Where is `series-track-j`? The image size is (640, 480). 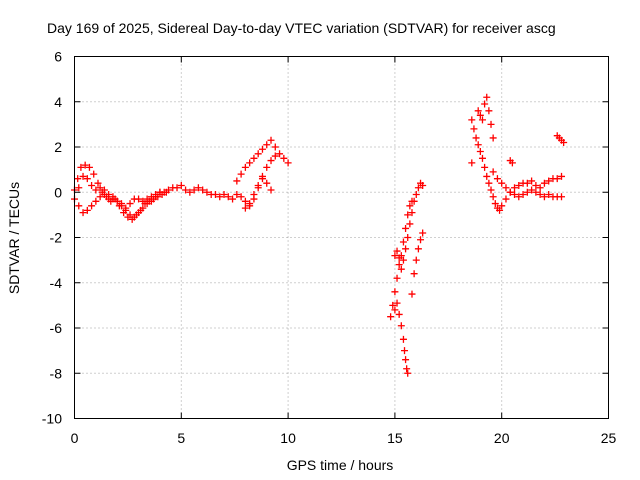
series-track-j is located at coordinates (417, 263).